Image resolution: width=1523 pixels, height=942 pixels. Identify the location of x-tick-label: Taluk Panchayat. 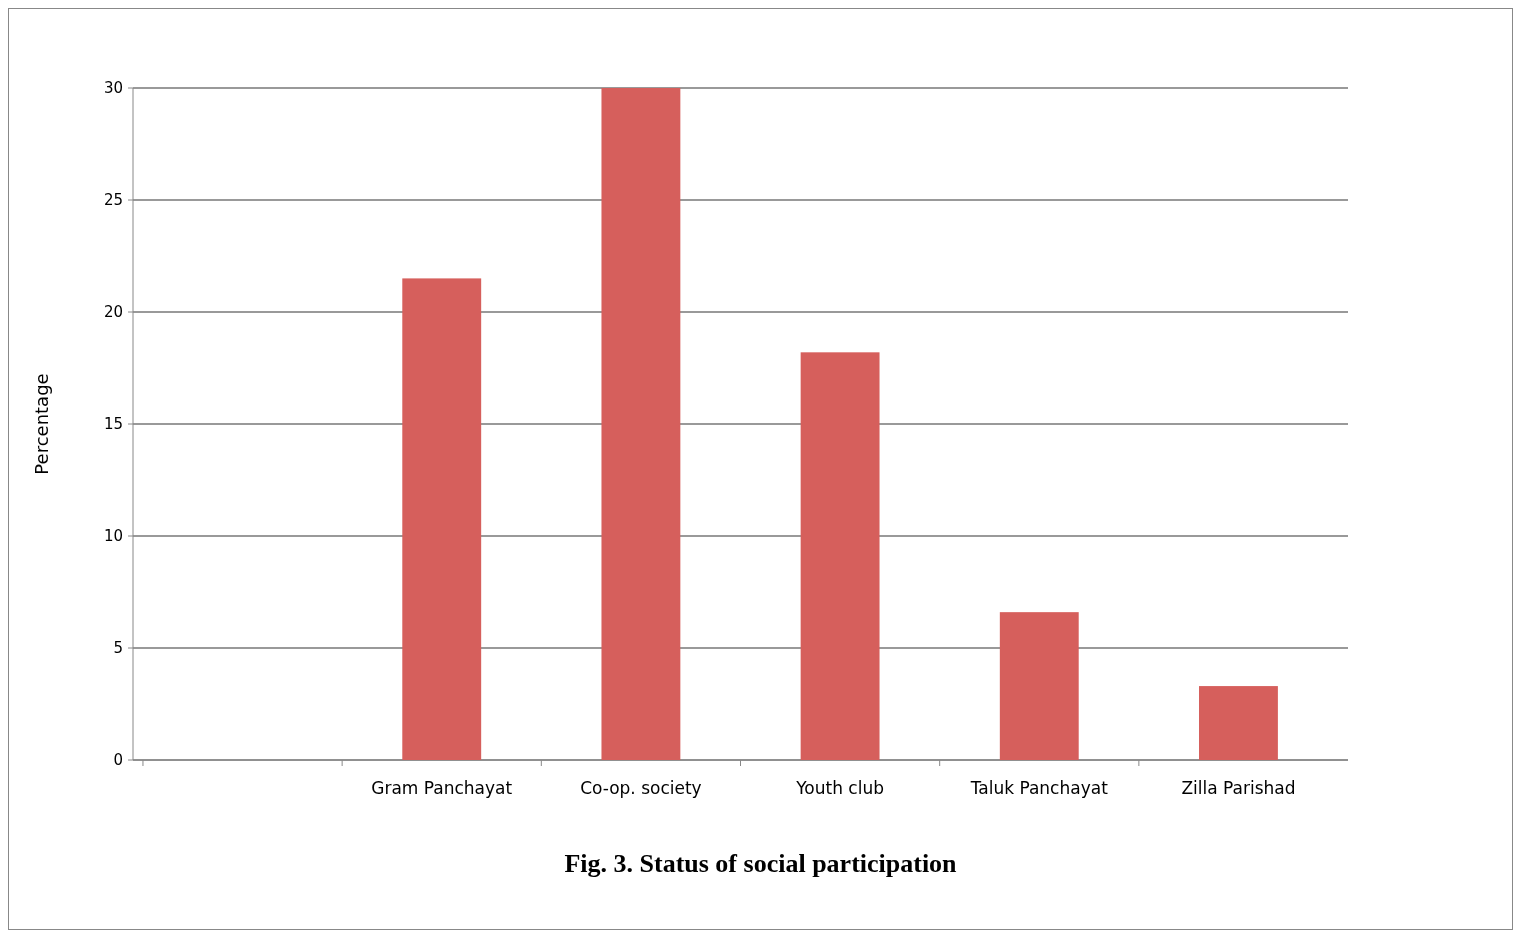
(1039, 788).